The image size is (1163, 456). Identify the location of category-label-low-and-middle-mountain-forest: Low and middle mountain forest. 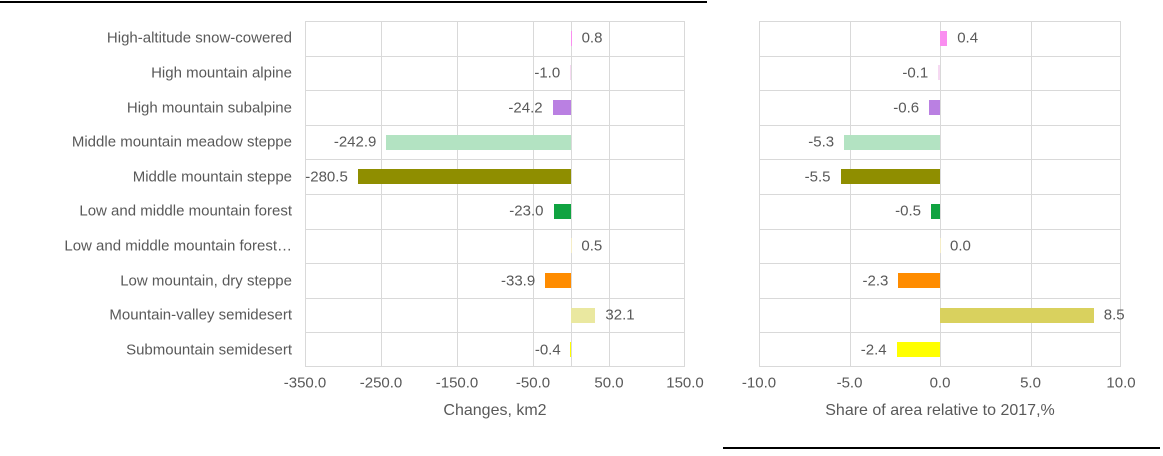
(185, 211).